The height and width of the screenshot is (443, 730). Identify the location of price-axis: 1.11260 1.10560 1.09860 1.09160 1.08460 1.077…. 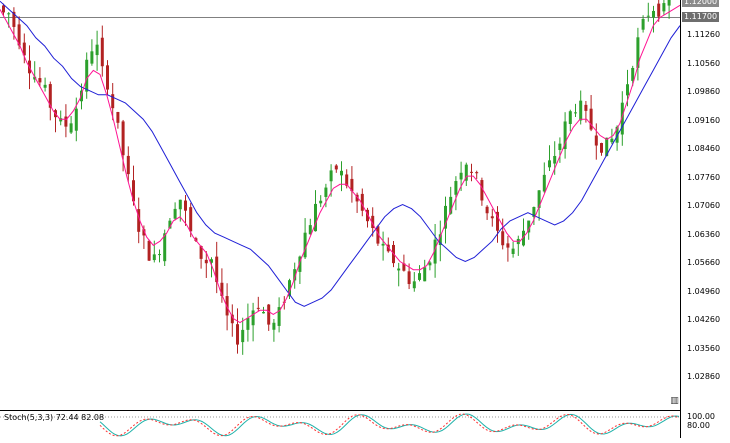
(705, 219).